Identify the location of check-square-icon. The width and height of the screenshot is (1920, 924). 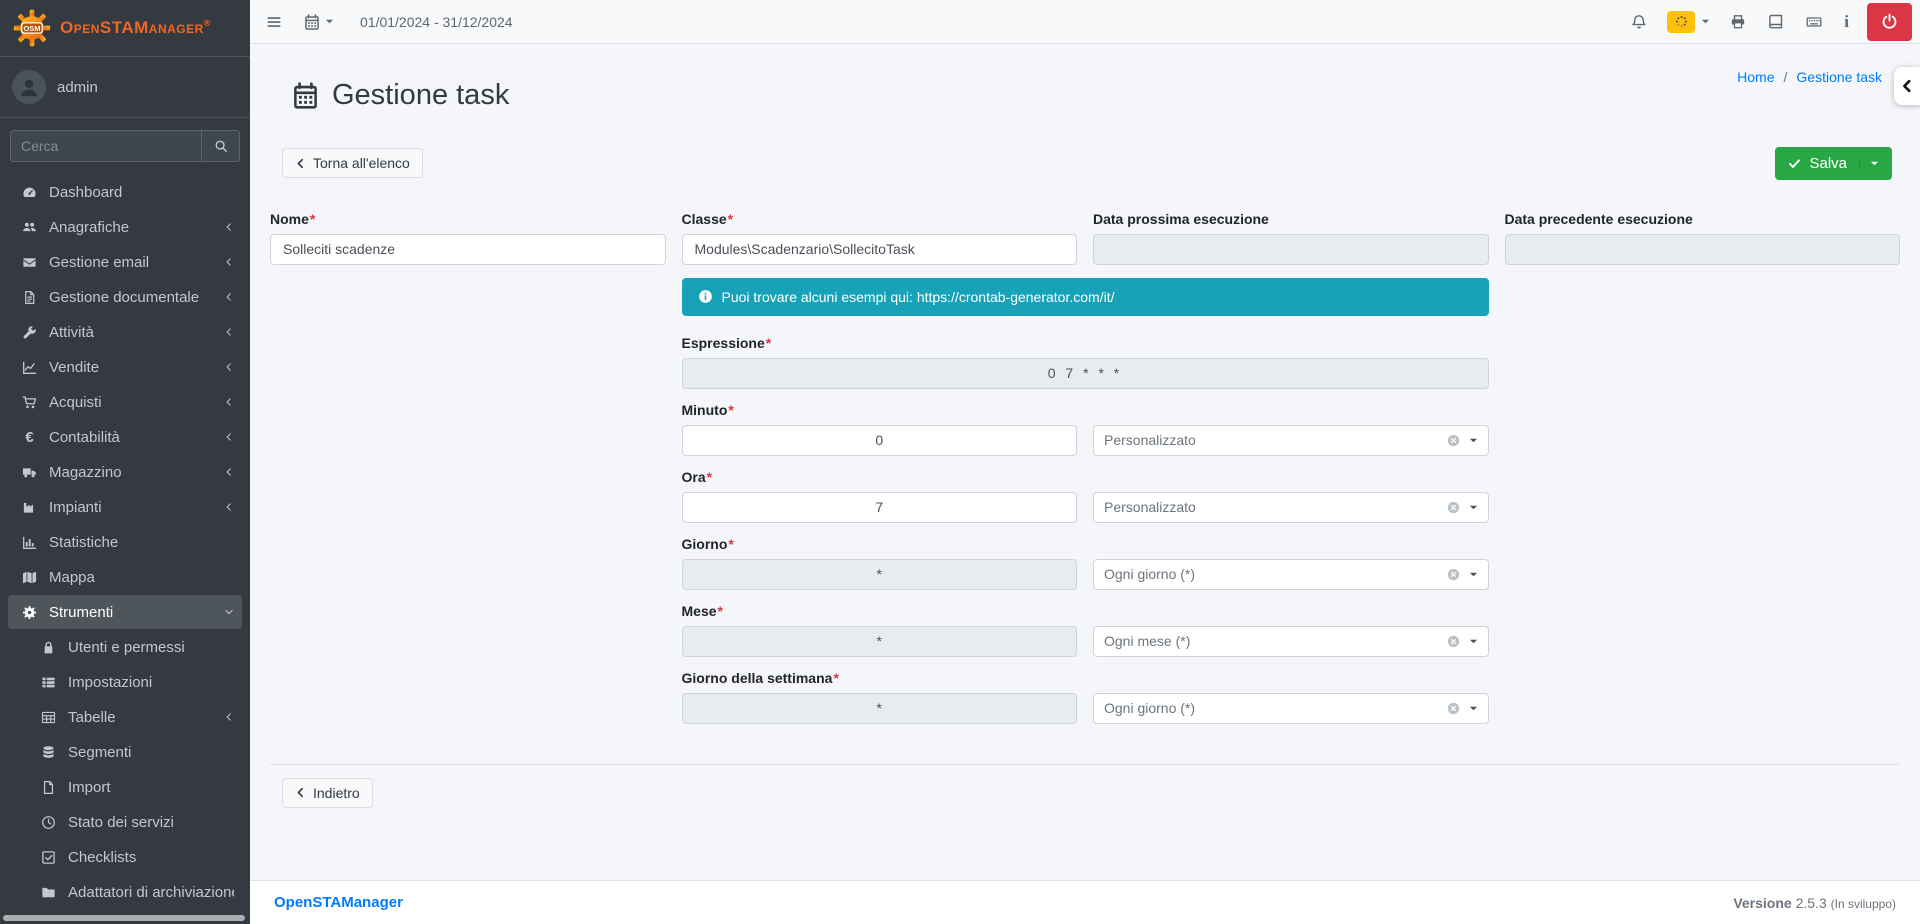
(48, 857).